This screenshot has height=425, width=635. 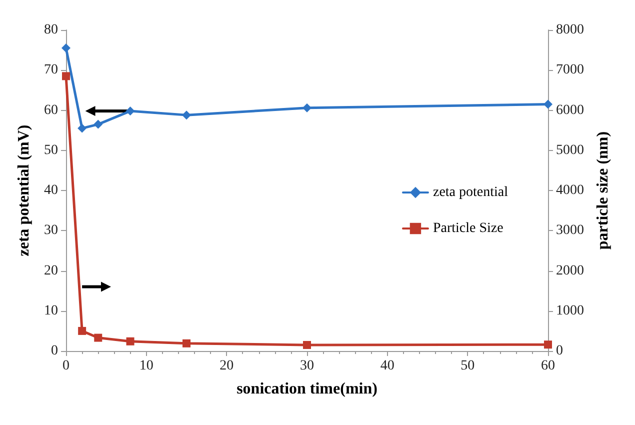 I want to click on x-tick-label: 50, so click(x=467, y=366).